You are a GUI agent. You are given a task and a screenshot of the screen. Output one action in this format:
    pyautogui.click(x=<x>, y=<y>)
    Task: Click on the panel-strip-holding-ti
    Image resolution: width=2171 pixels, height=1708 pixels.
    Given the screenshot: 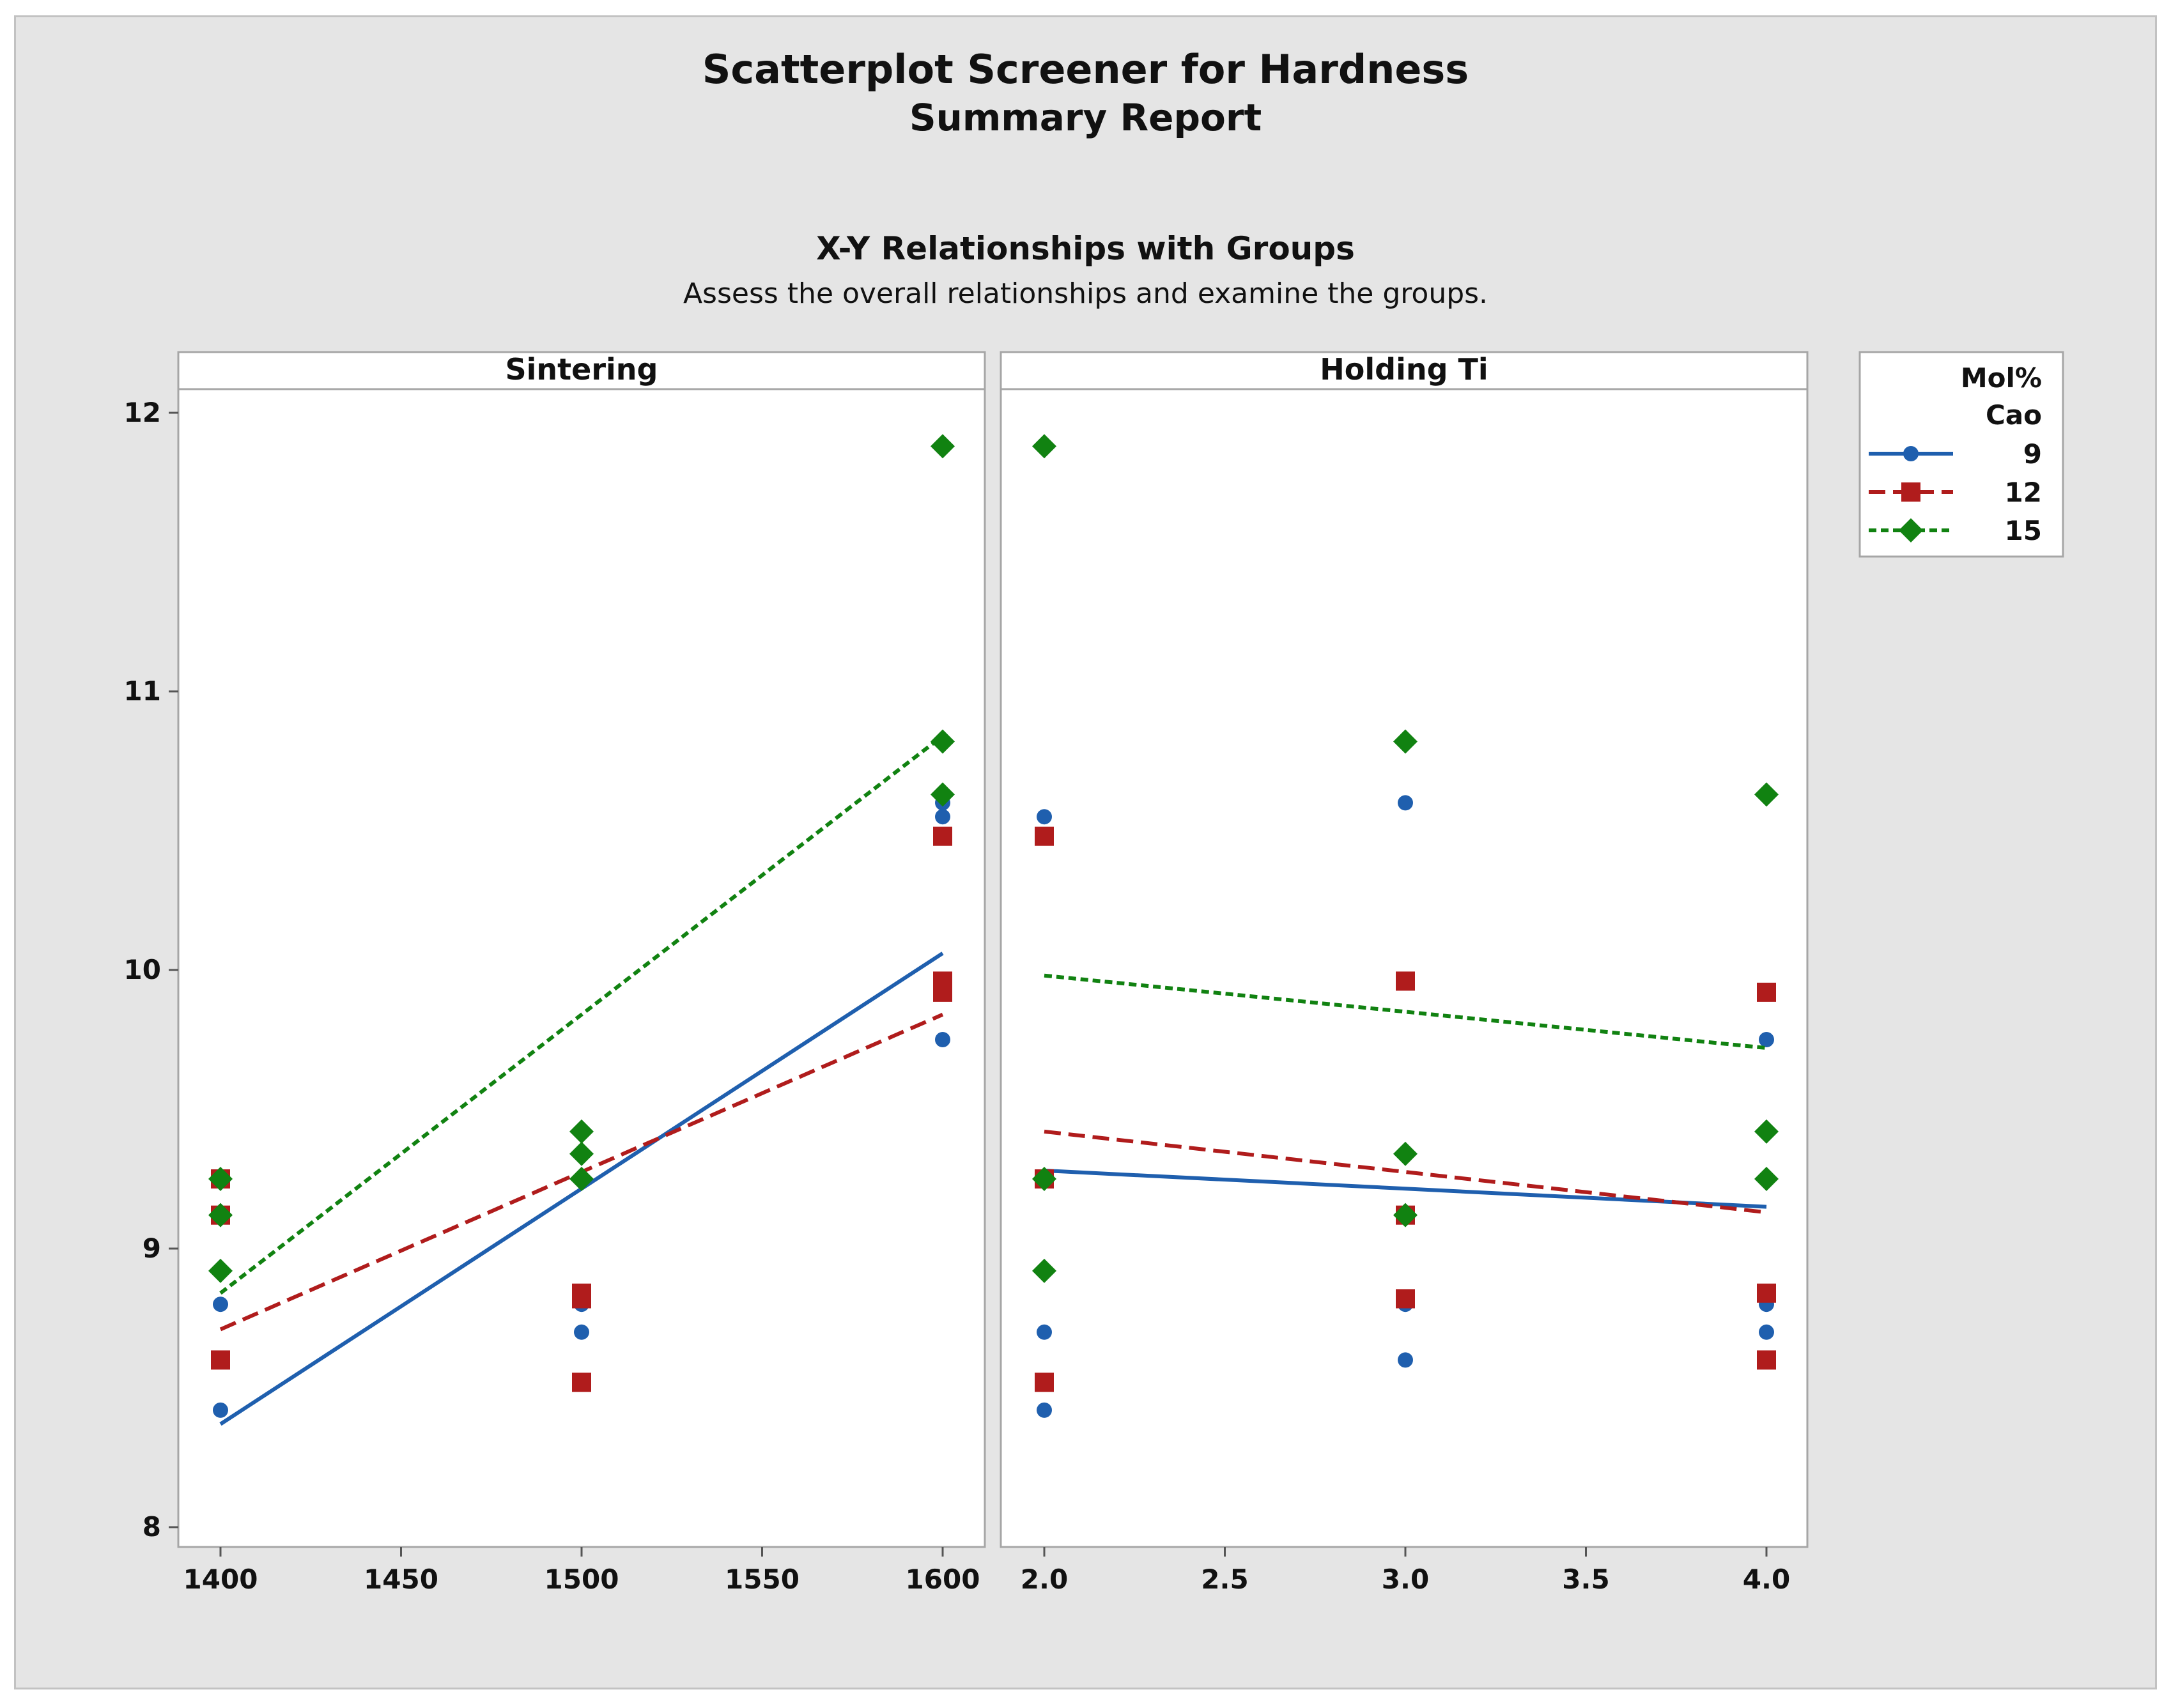 What is the action you would take?
    pyautogui.click(x=1404, y=370)
    